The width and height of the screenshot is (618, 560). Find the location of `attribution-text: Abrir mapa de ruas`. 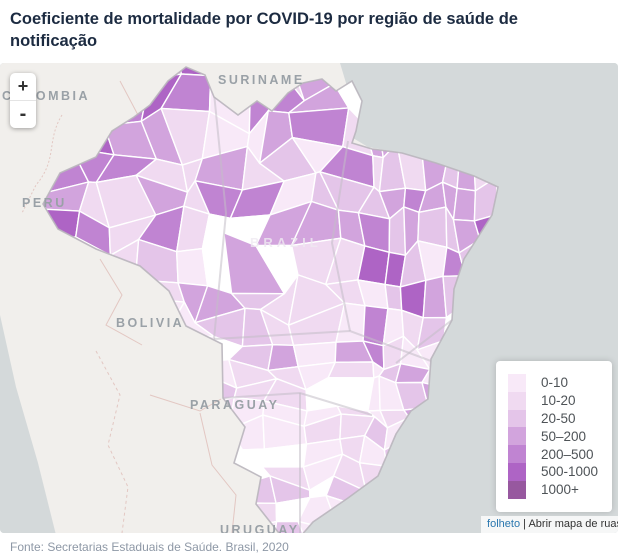

attribution-text: Abrir mapa de ruas is located at coordinates (573, 524).